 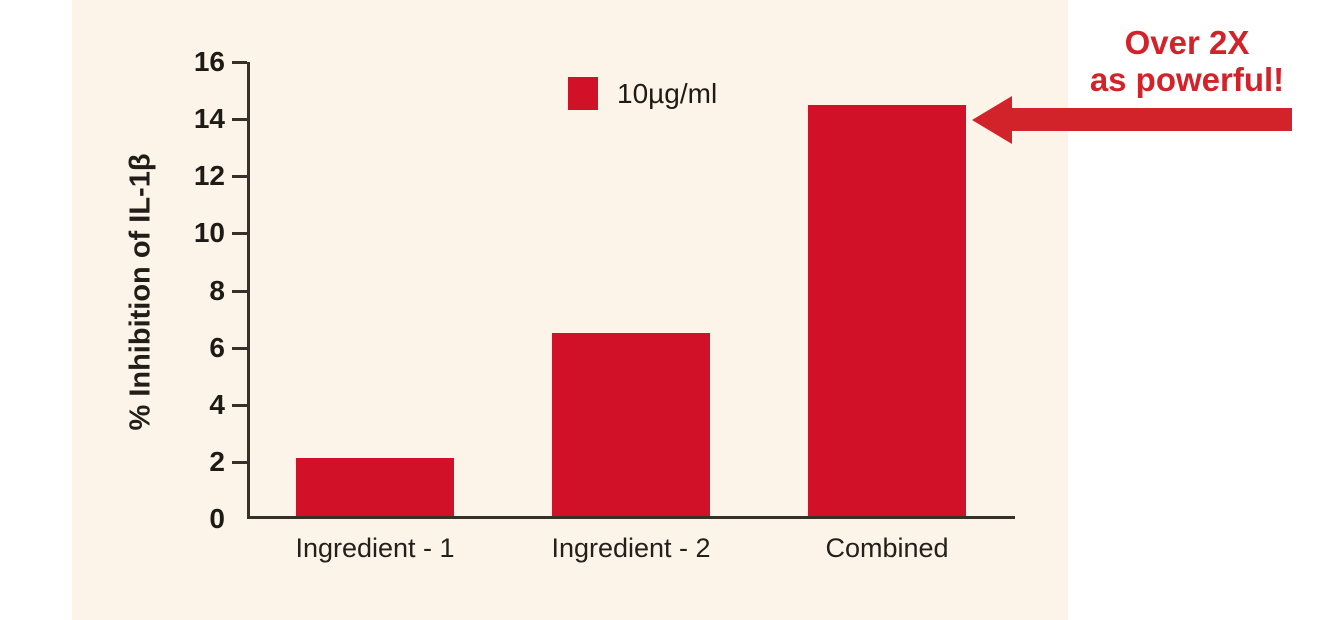 What do you see at coordinates (887, 311) in the screenshot?
I see `bar-combined` at bounding box center [887, 311].